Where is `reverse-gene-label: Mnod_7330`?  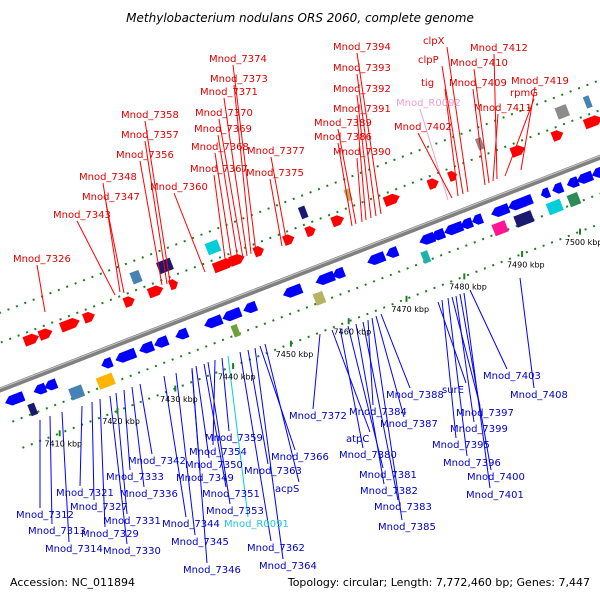
reverse-gene-label: Mnod_7330 is located at coordinates (132, 551).